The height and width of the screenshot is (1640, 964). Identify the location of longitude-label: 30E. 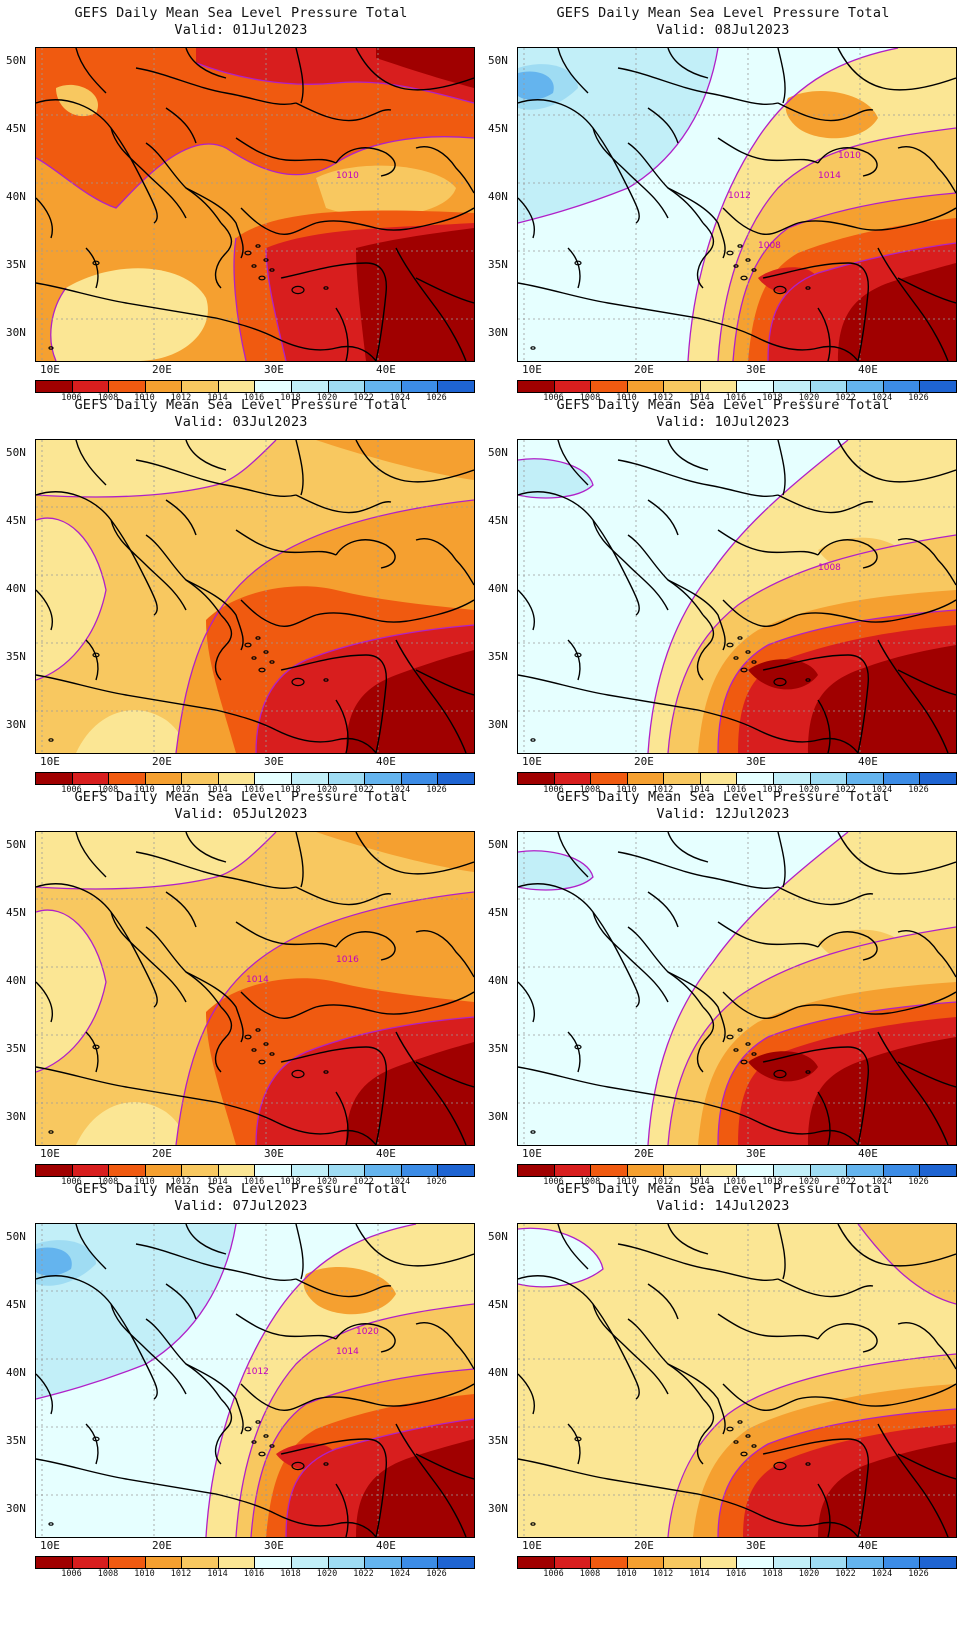
(274, 1153).